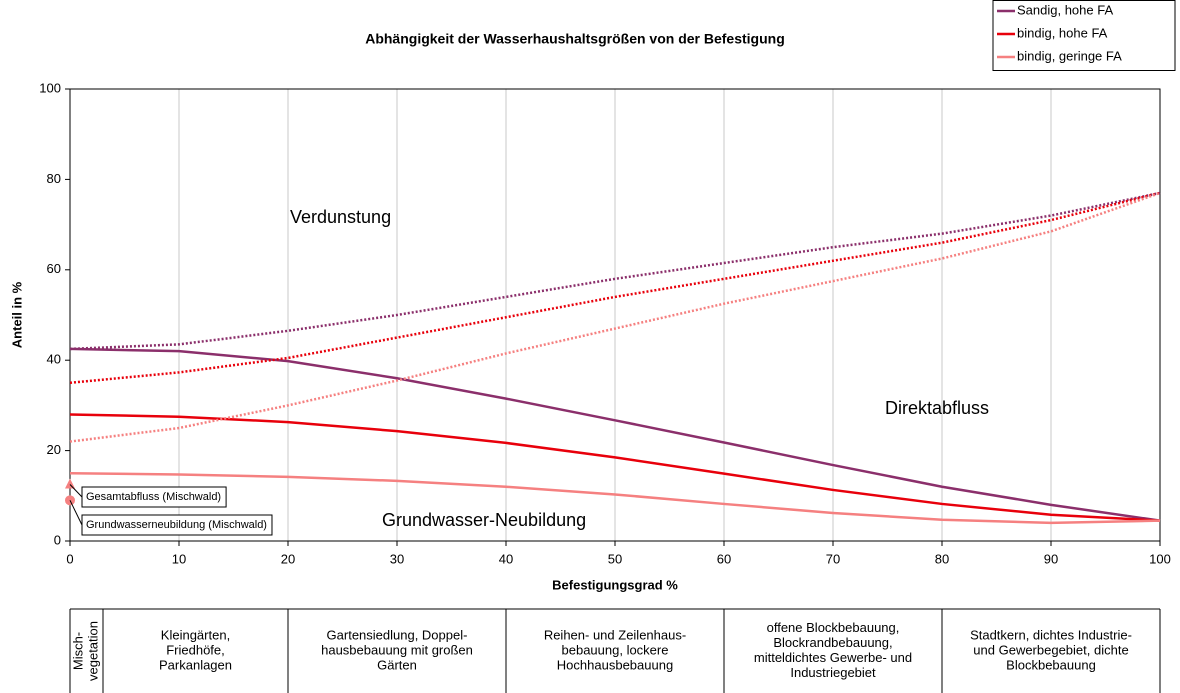 The image size is (1180, 693). What do you see at coordinates (195, 634) in the screenshot?
I see `land-use-text: Kleingärten,` at bounding box center [195, 634].